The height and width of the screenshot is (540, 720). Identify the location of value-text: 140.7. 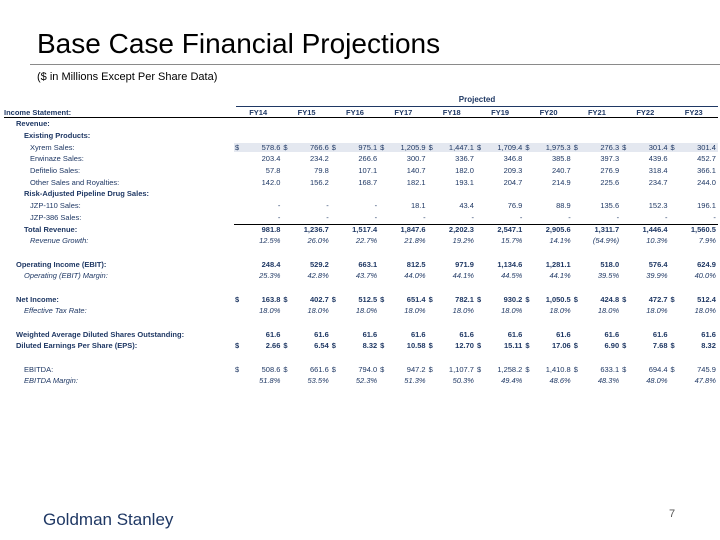
(416, 171).